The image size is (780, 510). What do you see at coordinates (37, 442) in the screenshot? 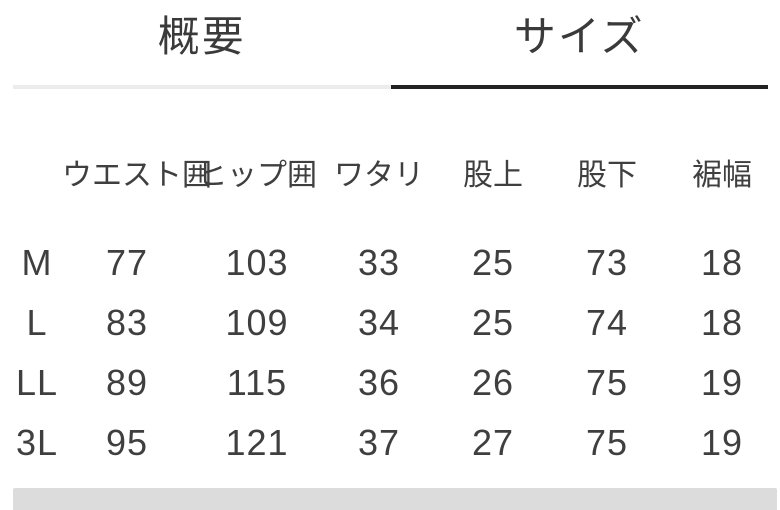
I see `size-label: 3L` at bounding box center [37, 442].